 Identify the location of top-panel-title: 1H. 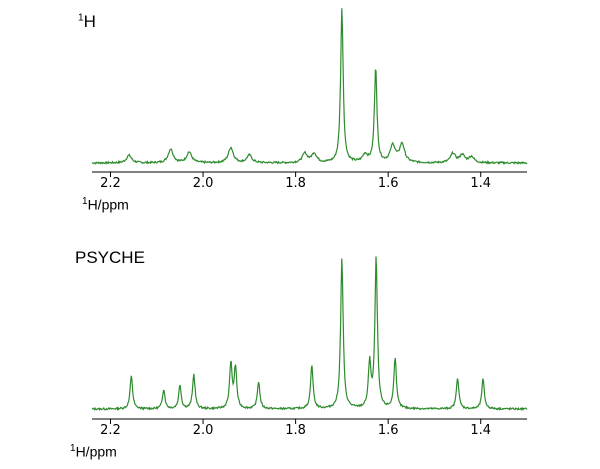
(87, 22).